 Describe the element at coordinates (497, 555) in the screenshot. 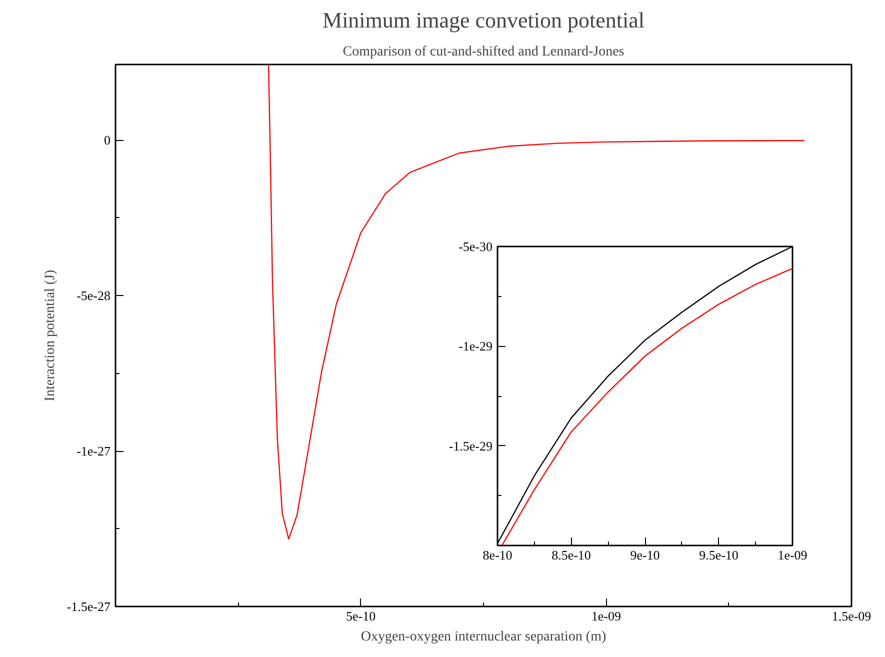

I see `x-tick-label: 8e-10` at that location.